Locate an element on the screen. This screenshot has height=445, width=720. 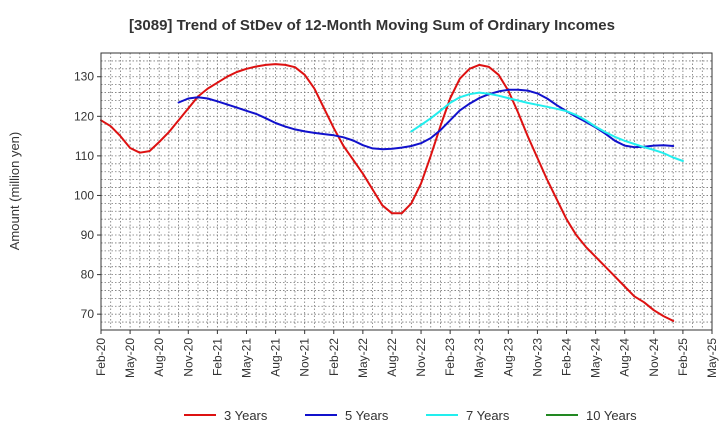
x-tick-label: Aug-23 is located at coordinates (508, 357).